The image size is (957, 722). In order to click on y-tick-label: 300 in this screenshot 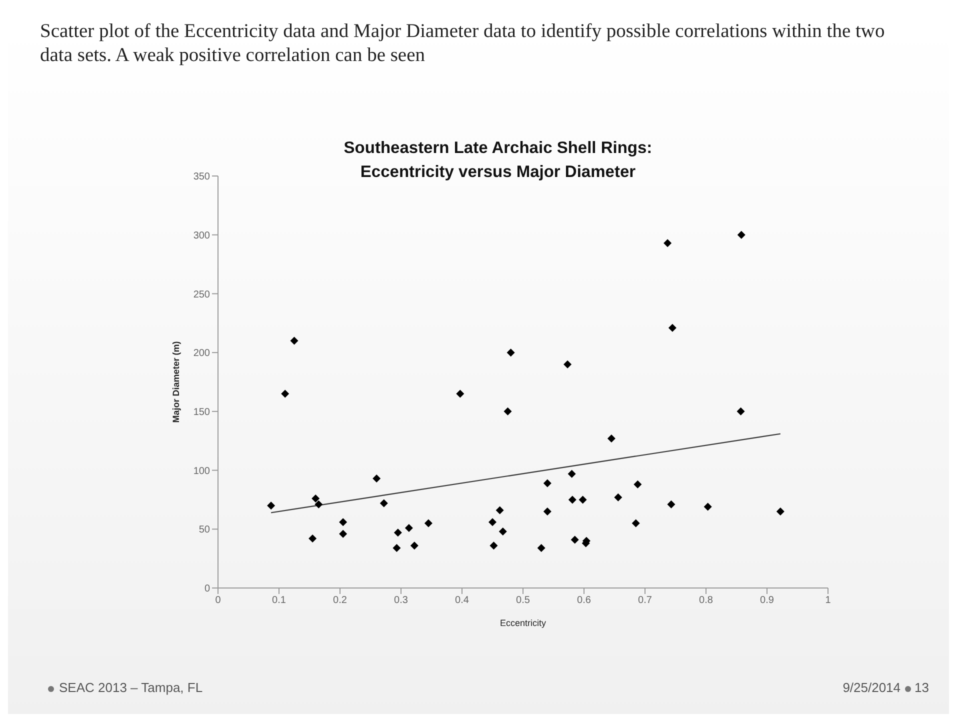, I will do `click(201, 236)`.